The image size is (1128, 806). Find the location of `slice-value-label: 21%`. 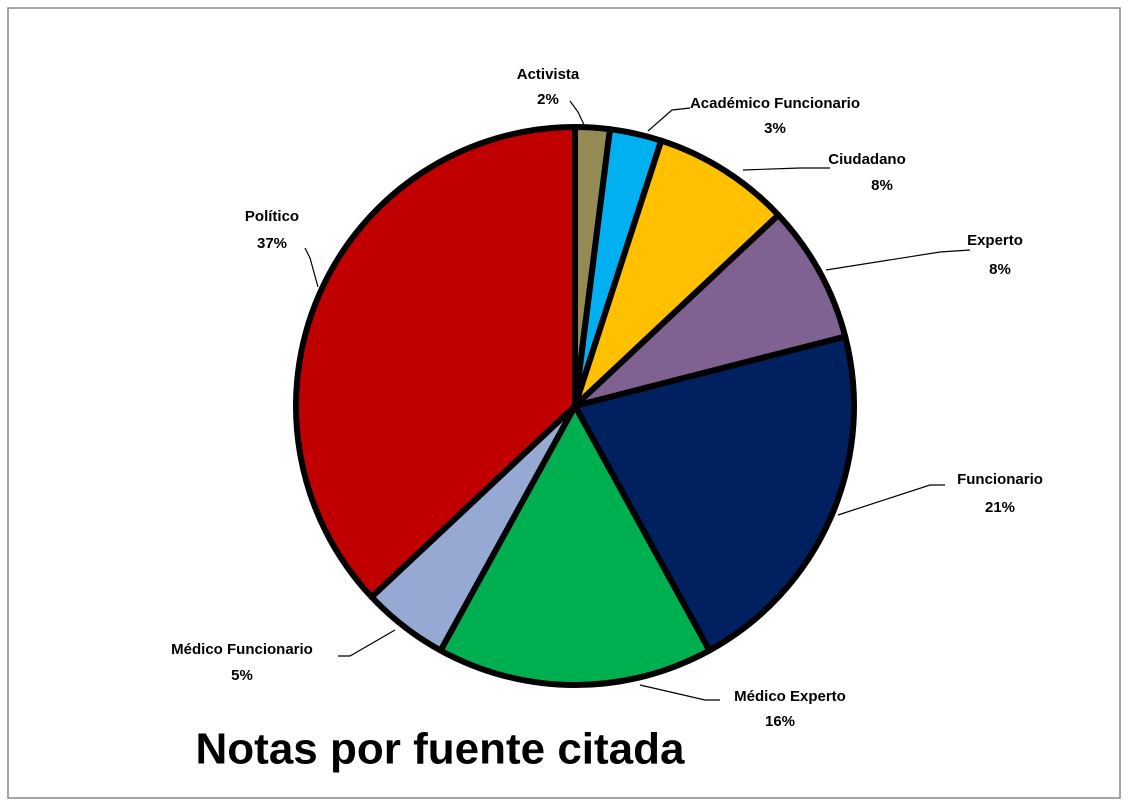

slice-value-label: 21% is located at coordinates (1000, 507).